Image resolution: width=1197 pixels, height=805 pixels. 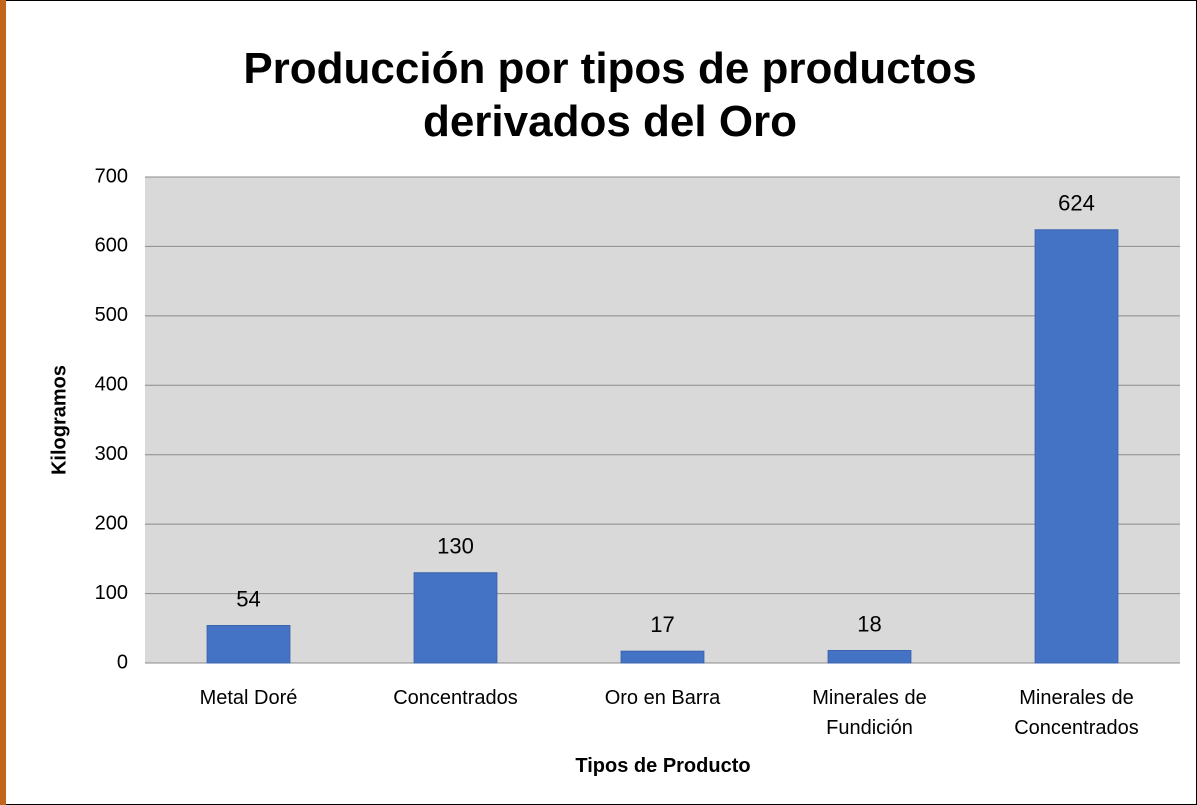 I want to click on y-tick-label: 200, so click(x=111, y=523).